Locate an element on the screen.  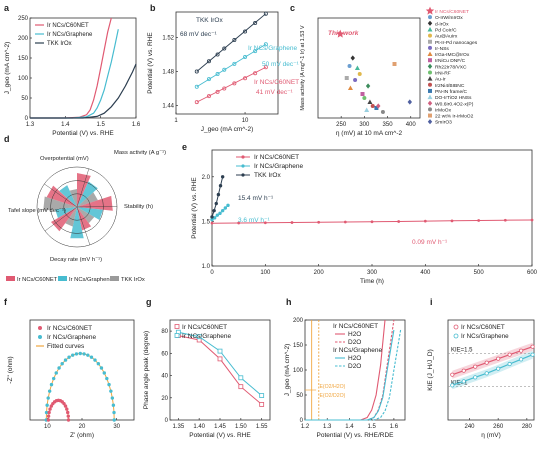
x-tick-label: 1 is located at coordinates (176, 121).